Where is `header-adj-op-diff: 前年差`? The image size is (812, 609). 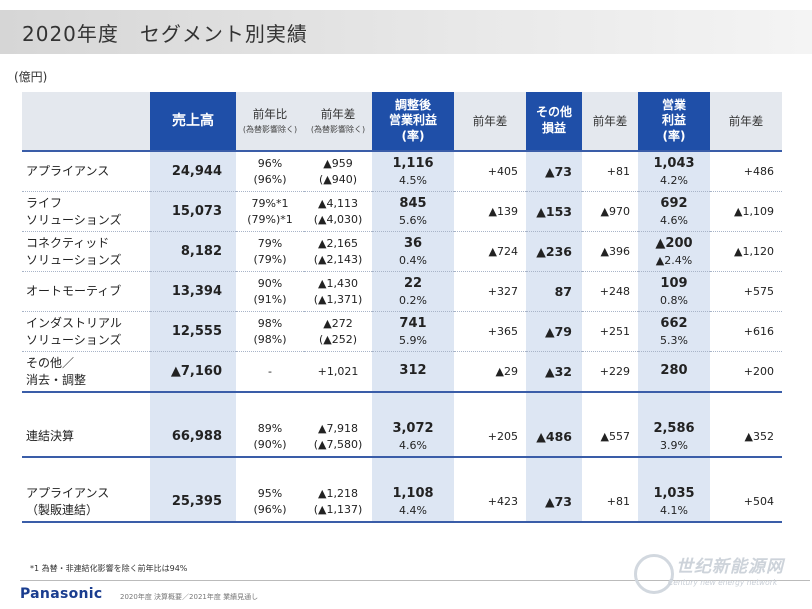 header-adj-op-diff: 前年差 is located at coordinates (490, 122).